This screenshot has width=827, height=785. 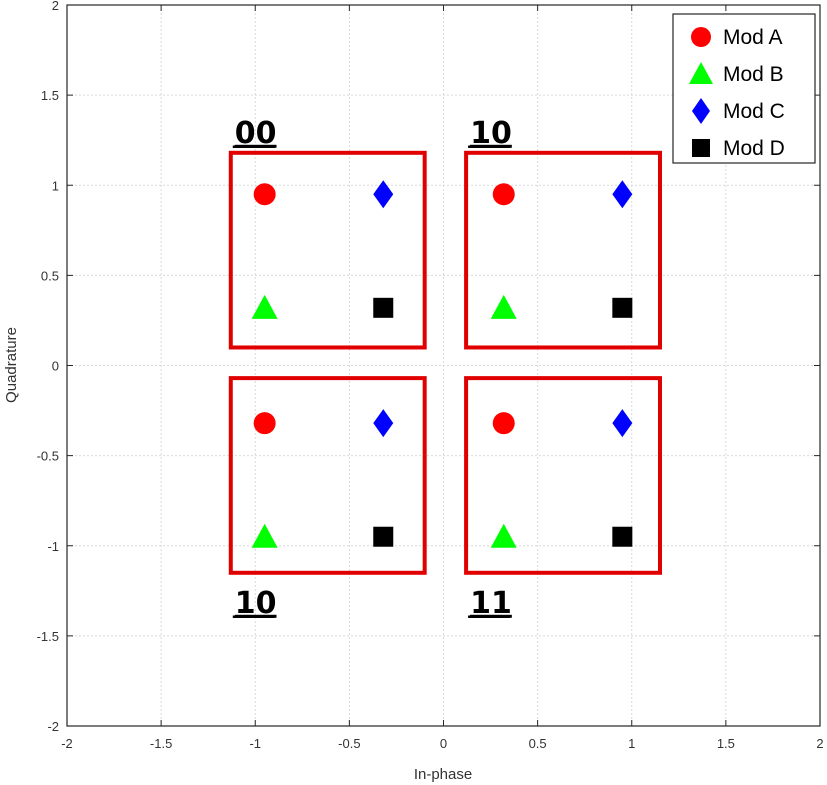 I want to click on y-tick-label: -1.5, so click(x=48, y=636).